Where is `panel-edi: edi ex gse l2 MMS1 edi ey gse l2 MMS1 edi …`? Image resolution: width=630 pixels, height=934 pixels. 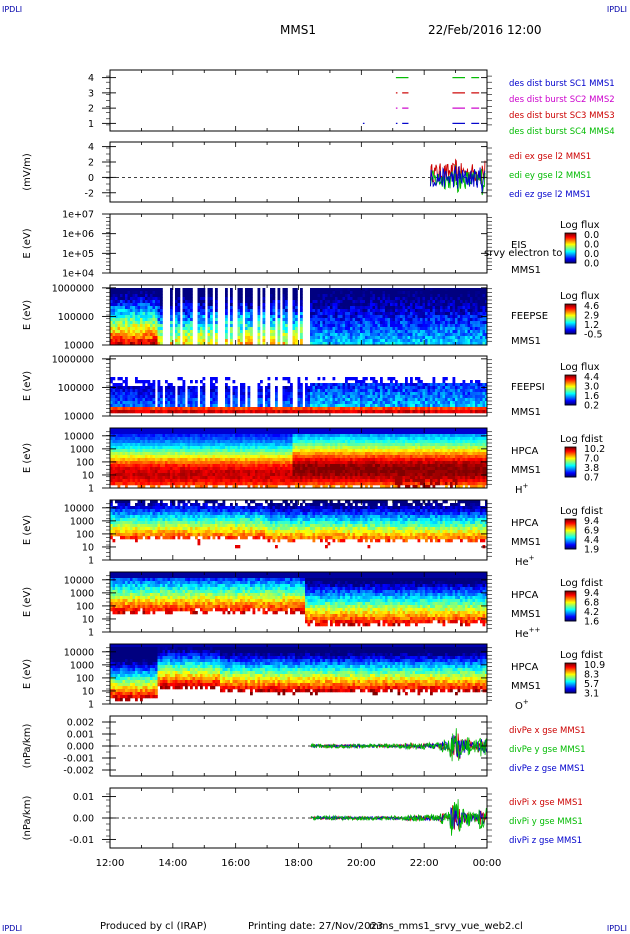 panel-edi: edi ex gse l2 MMS1 edi ey gse l2 MMS1 edi … is located at coordinates (306, 172).